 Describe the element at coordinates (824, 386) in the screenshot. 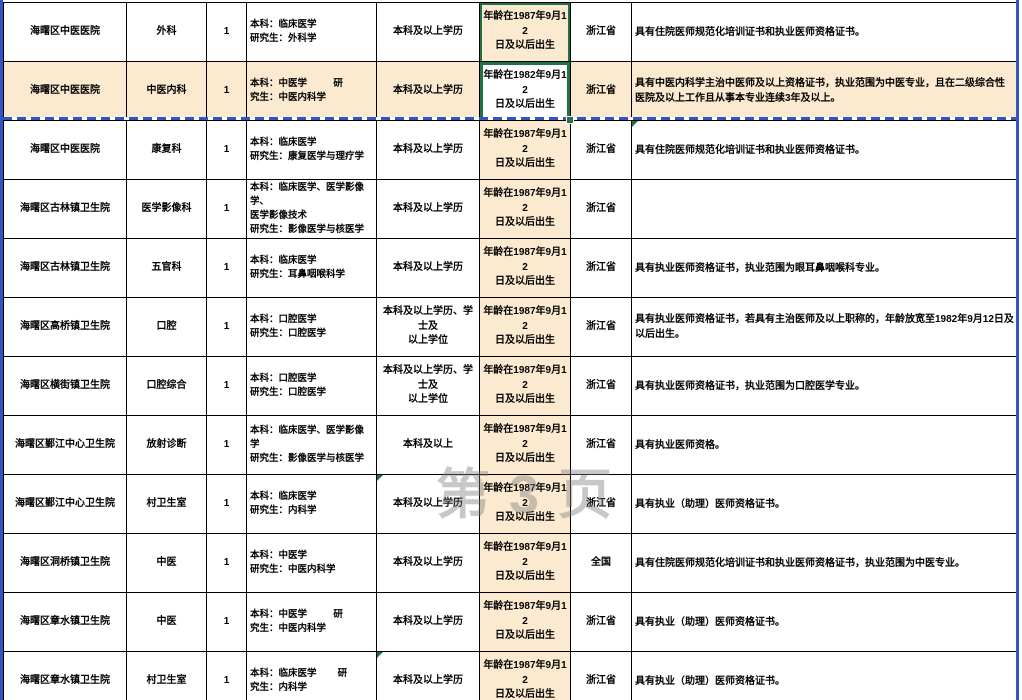

I see `cell-remark: 具有执业医师资格证书，执业范围为口腔医学专业。` at that location.